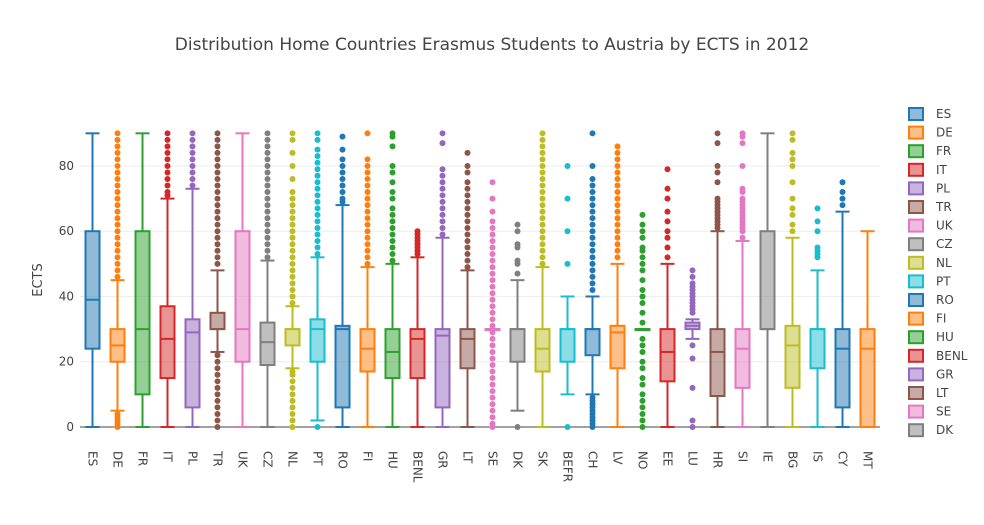 The height and width of the screenshot is (525, 984). What do you see at coordinates (930, 132) in the screenshot?
I see `legend-item-de: DE` at bounding box center [930, 132].